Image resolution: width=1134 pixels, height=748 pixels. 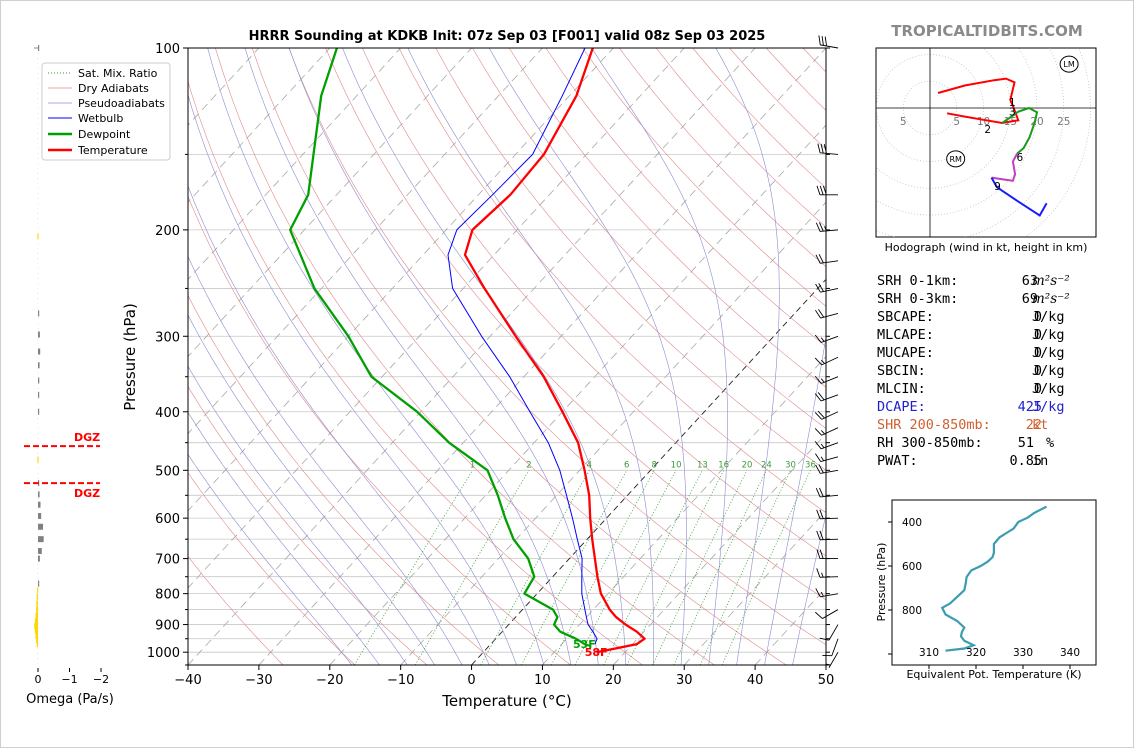 What do you see at coordinates (187, 680) in the screenshot?
I see `x-tick-label: −40` at bounding box center [187, 680].